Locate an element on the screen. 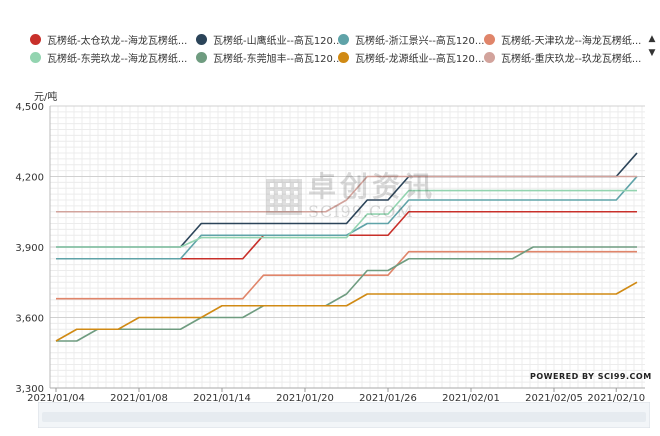 Image resolution: width=660 pixels, height=436 pixels. navigator-scrollbar is located at coordinates (344, 417).